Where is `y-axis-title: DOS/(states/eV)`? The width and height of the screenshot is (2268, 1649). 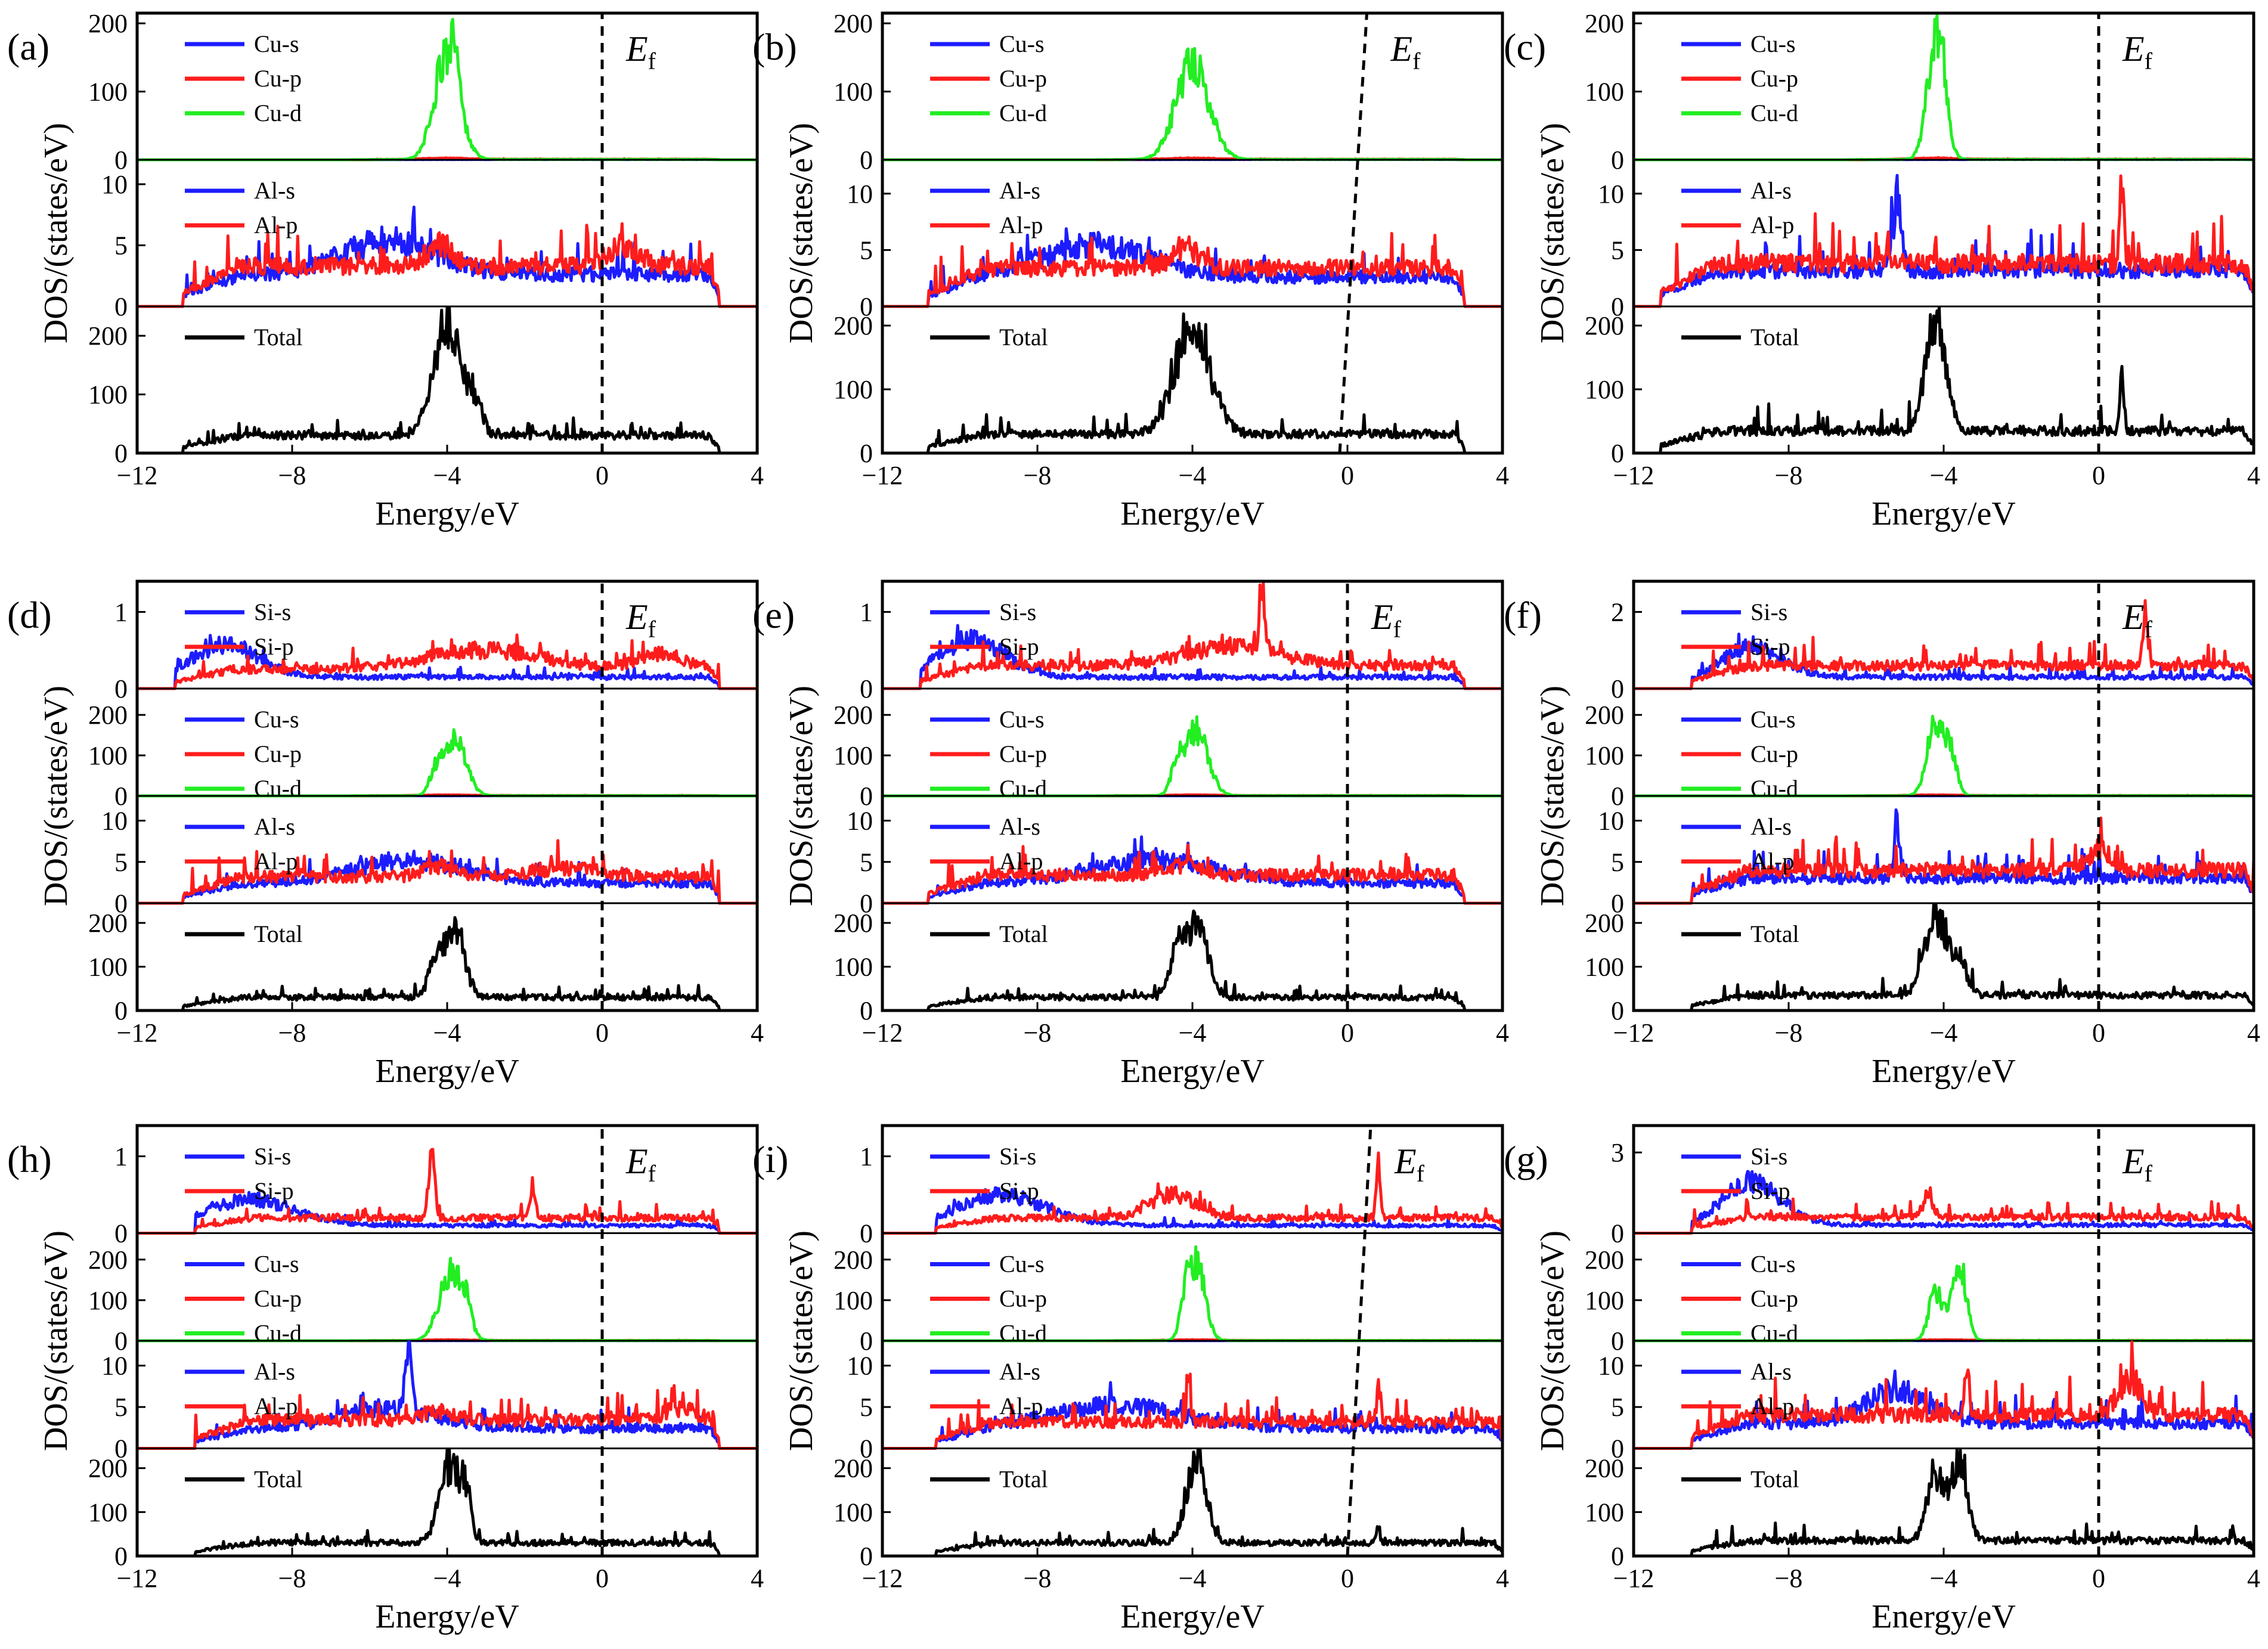 y-axis-title: DOS/(states/eV) is located at coordinates (56, 796).